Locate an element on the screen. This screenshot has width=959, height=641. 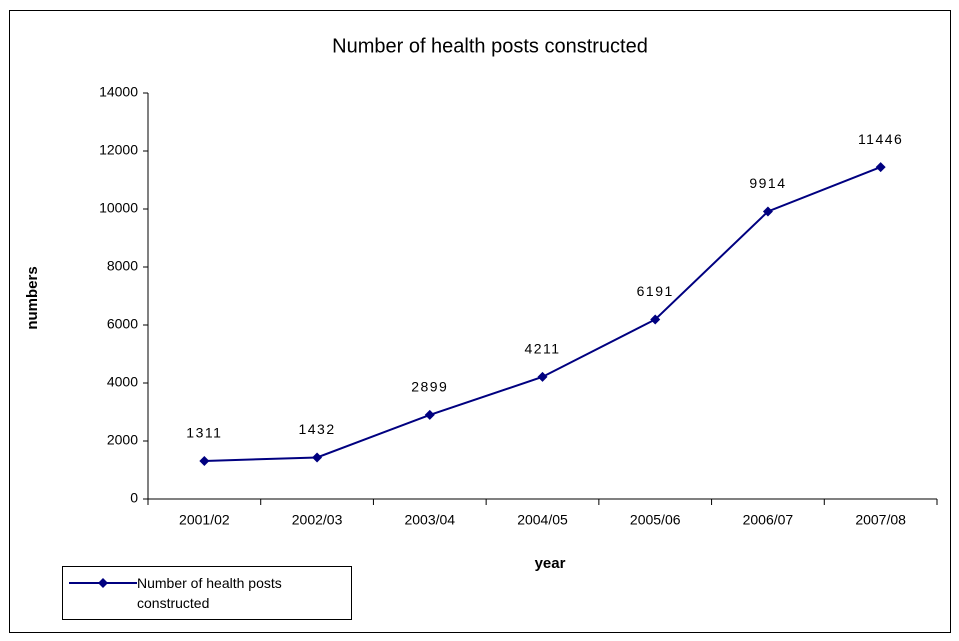
data-label: 11446 is located at coordinates (880, 139).